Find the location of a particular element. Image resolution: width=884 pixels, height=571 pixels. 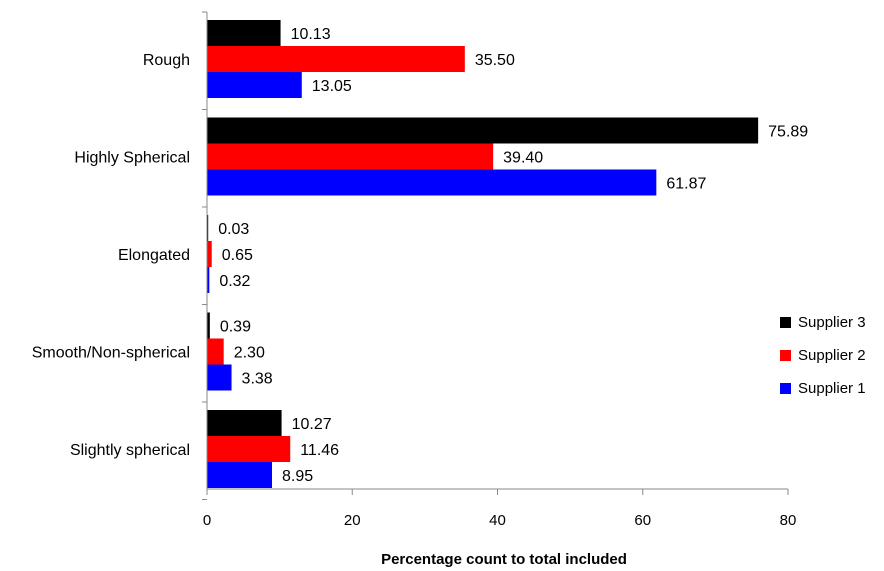

value-label-supplier-3-smooth-non-spherical: 0.39 is located at coordinates (235, 327).